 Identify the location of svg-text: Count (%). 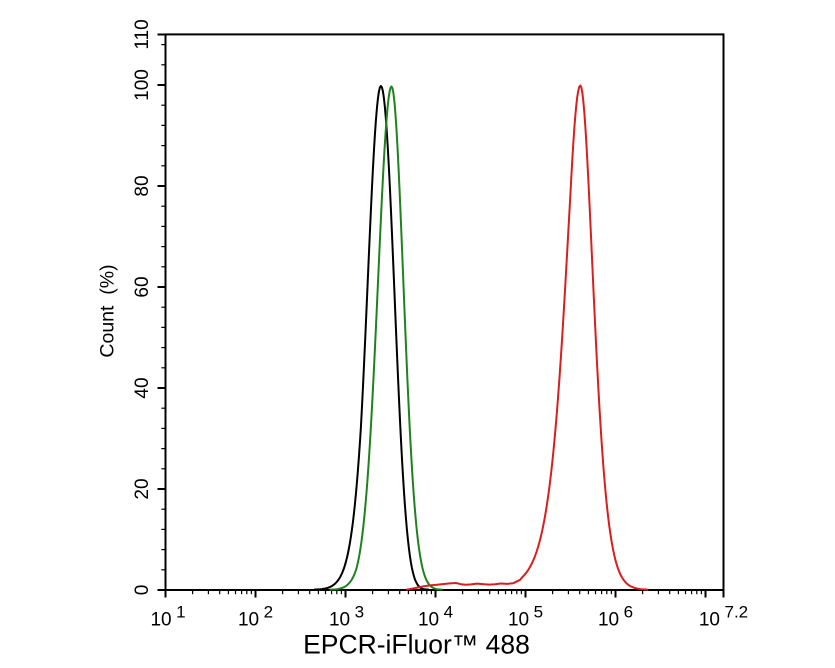
(108, 310).